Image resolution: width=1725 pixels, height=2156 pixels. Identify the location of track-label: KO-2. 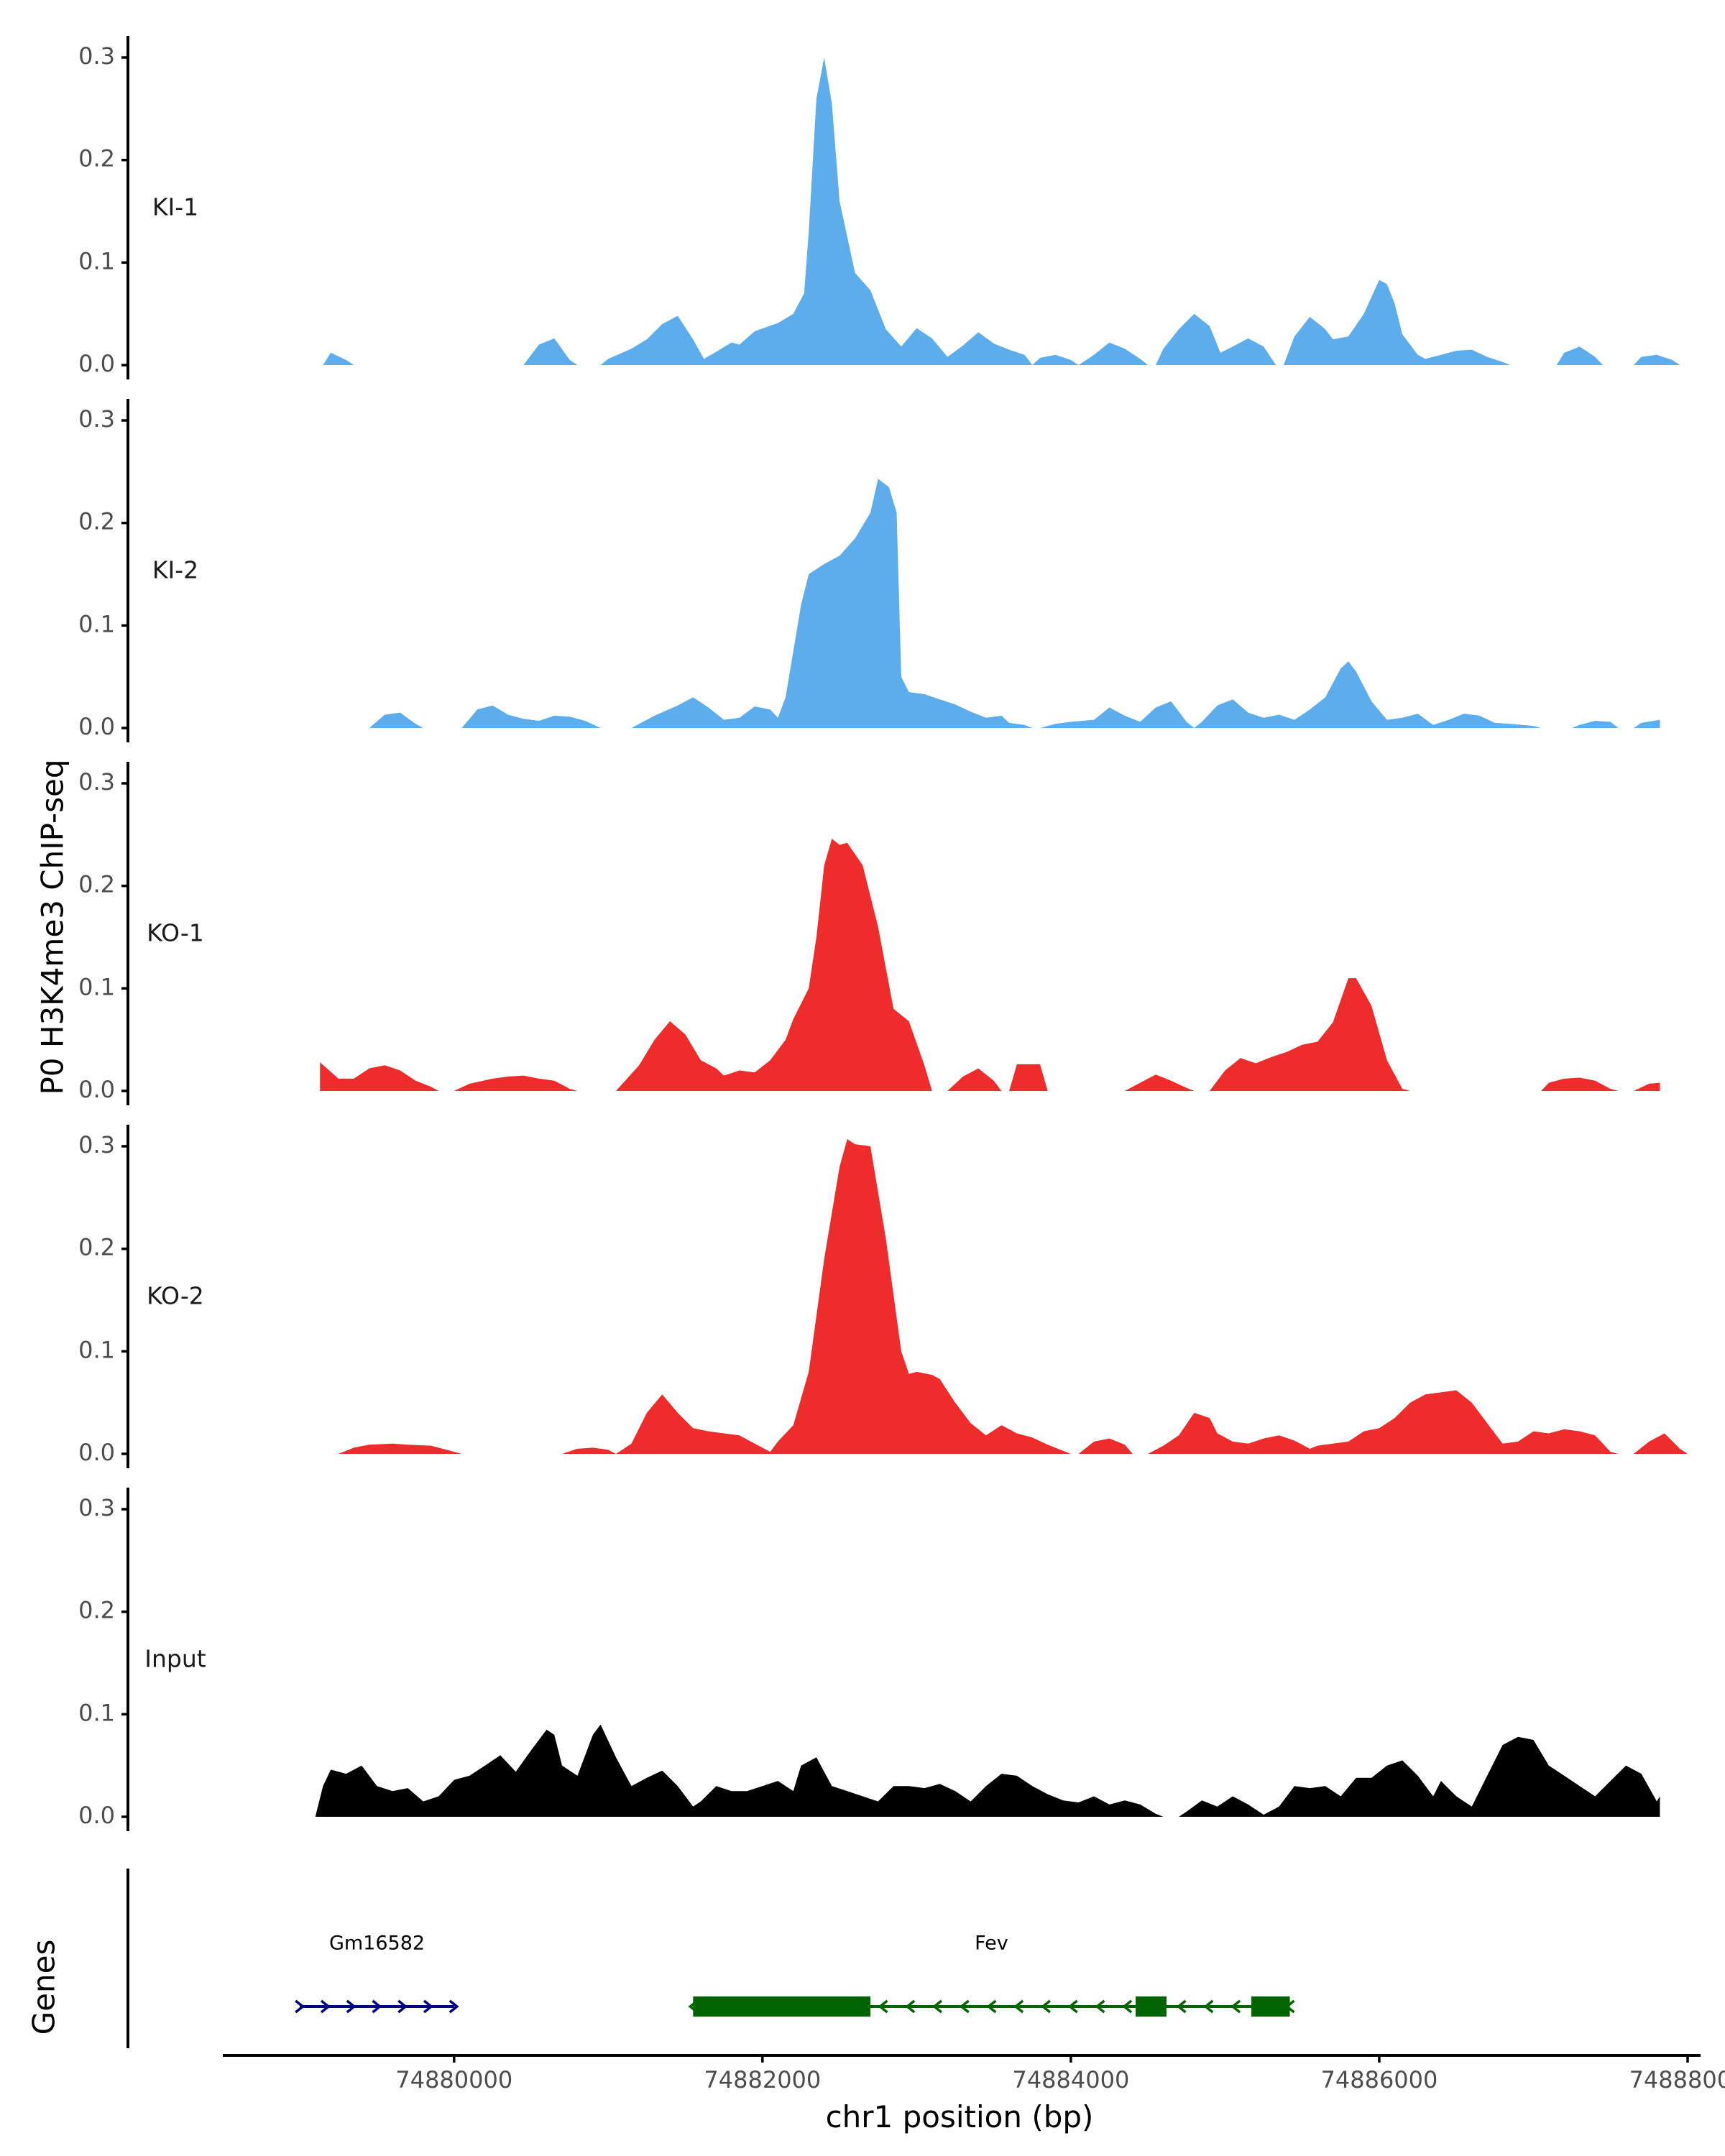
(175, 1296).